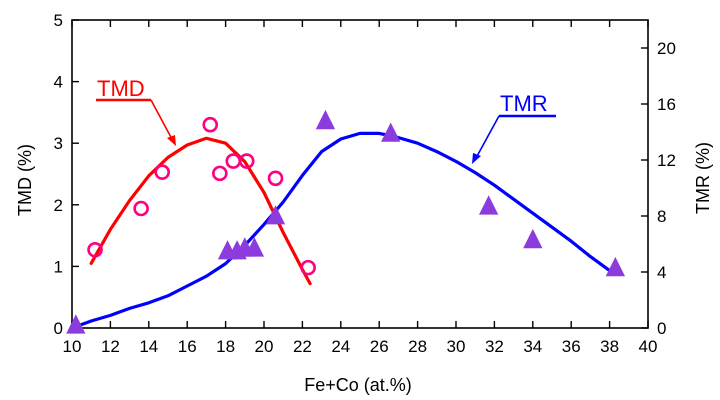 The height and width of the screenshot is (400, 720). Describe the element at coordinates (524, 103) in the screenshot. I see `tmr-annotation-label: TMR` at that location.